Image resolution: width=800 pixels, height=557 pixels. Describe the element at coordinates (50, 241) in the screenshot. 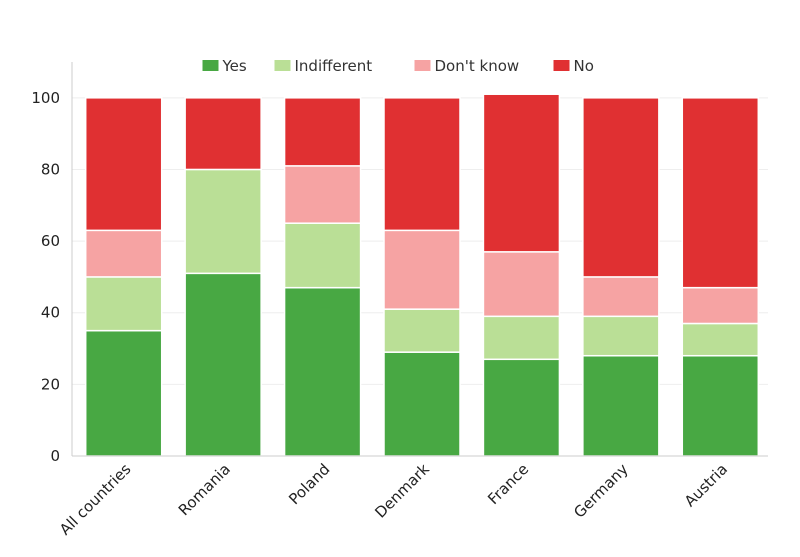

I see `y-tick-label-60: 60` at that location.